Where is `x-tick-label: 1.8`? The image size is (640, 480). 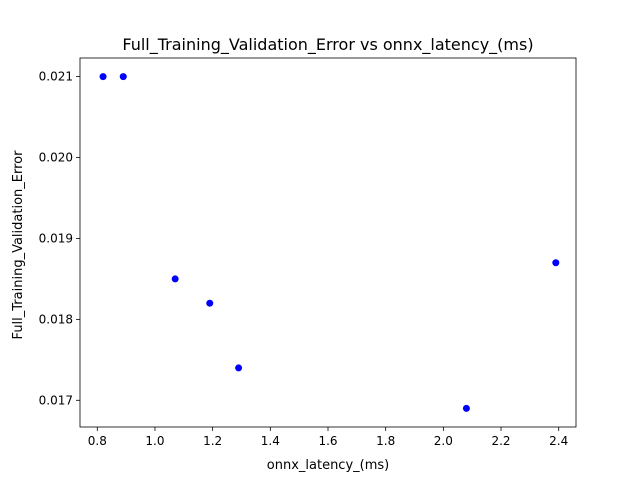 x-tick-label: 1.8 is located at coordinates (385, 441).